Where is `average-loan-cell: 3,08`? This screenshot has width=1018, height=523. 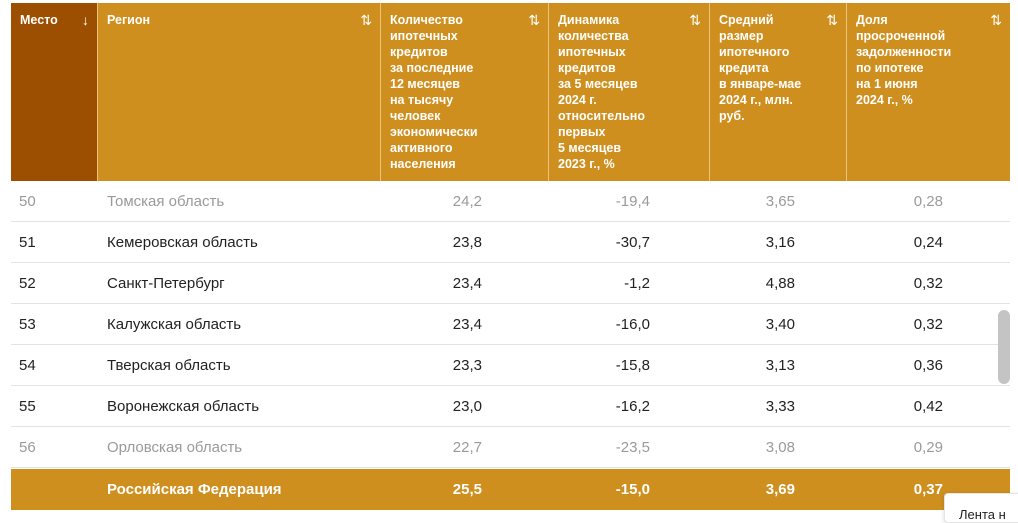
average-loan-cell: 3,08 is located at coordinates (780, 447).